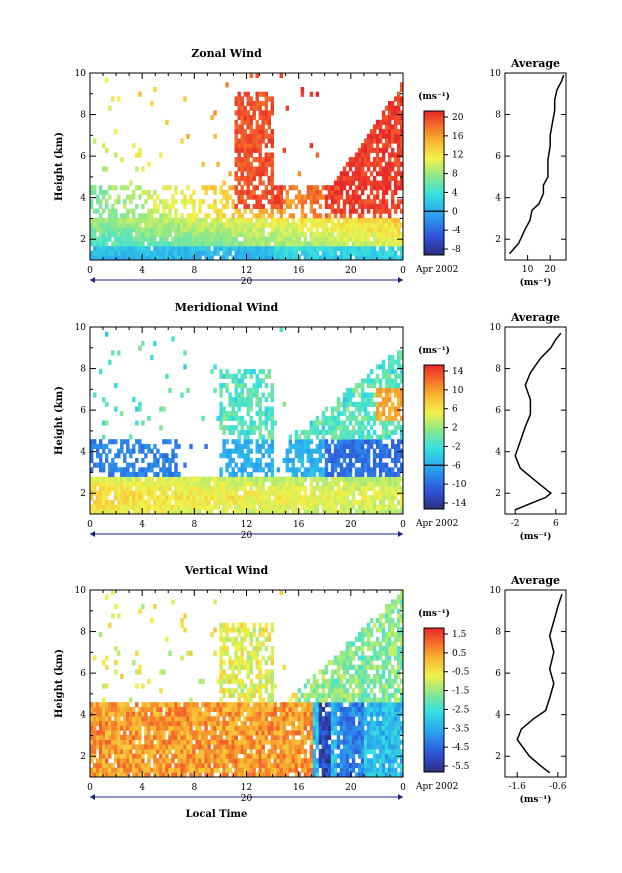 The image size is (622, 873). I want to click on date-note: Apr 2002, so click(436, 270).